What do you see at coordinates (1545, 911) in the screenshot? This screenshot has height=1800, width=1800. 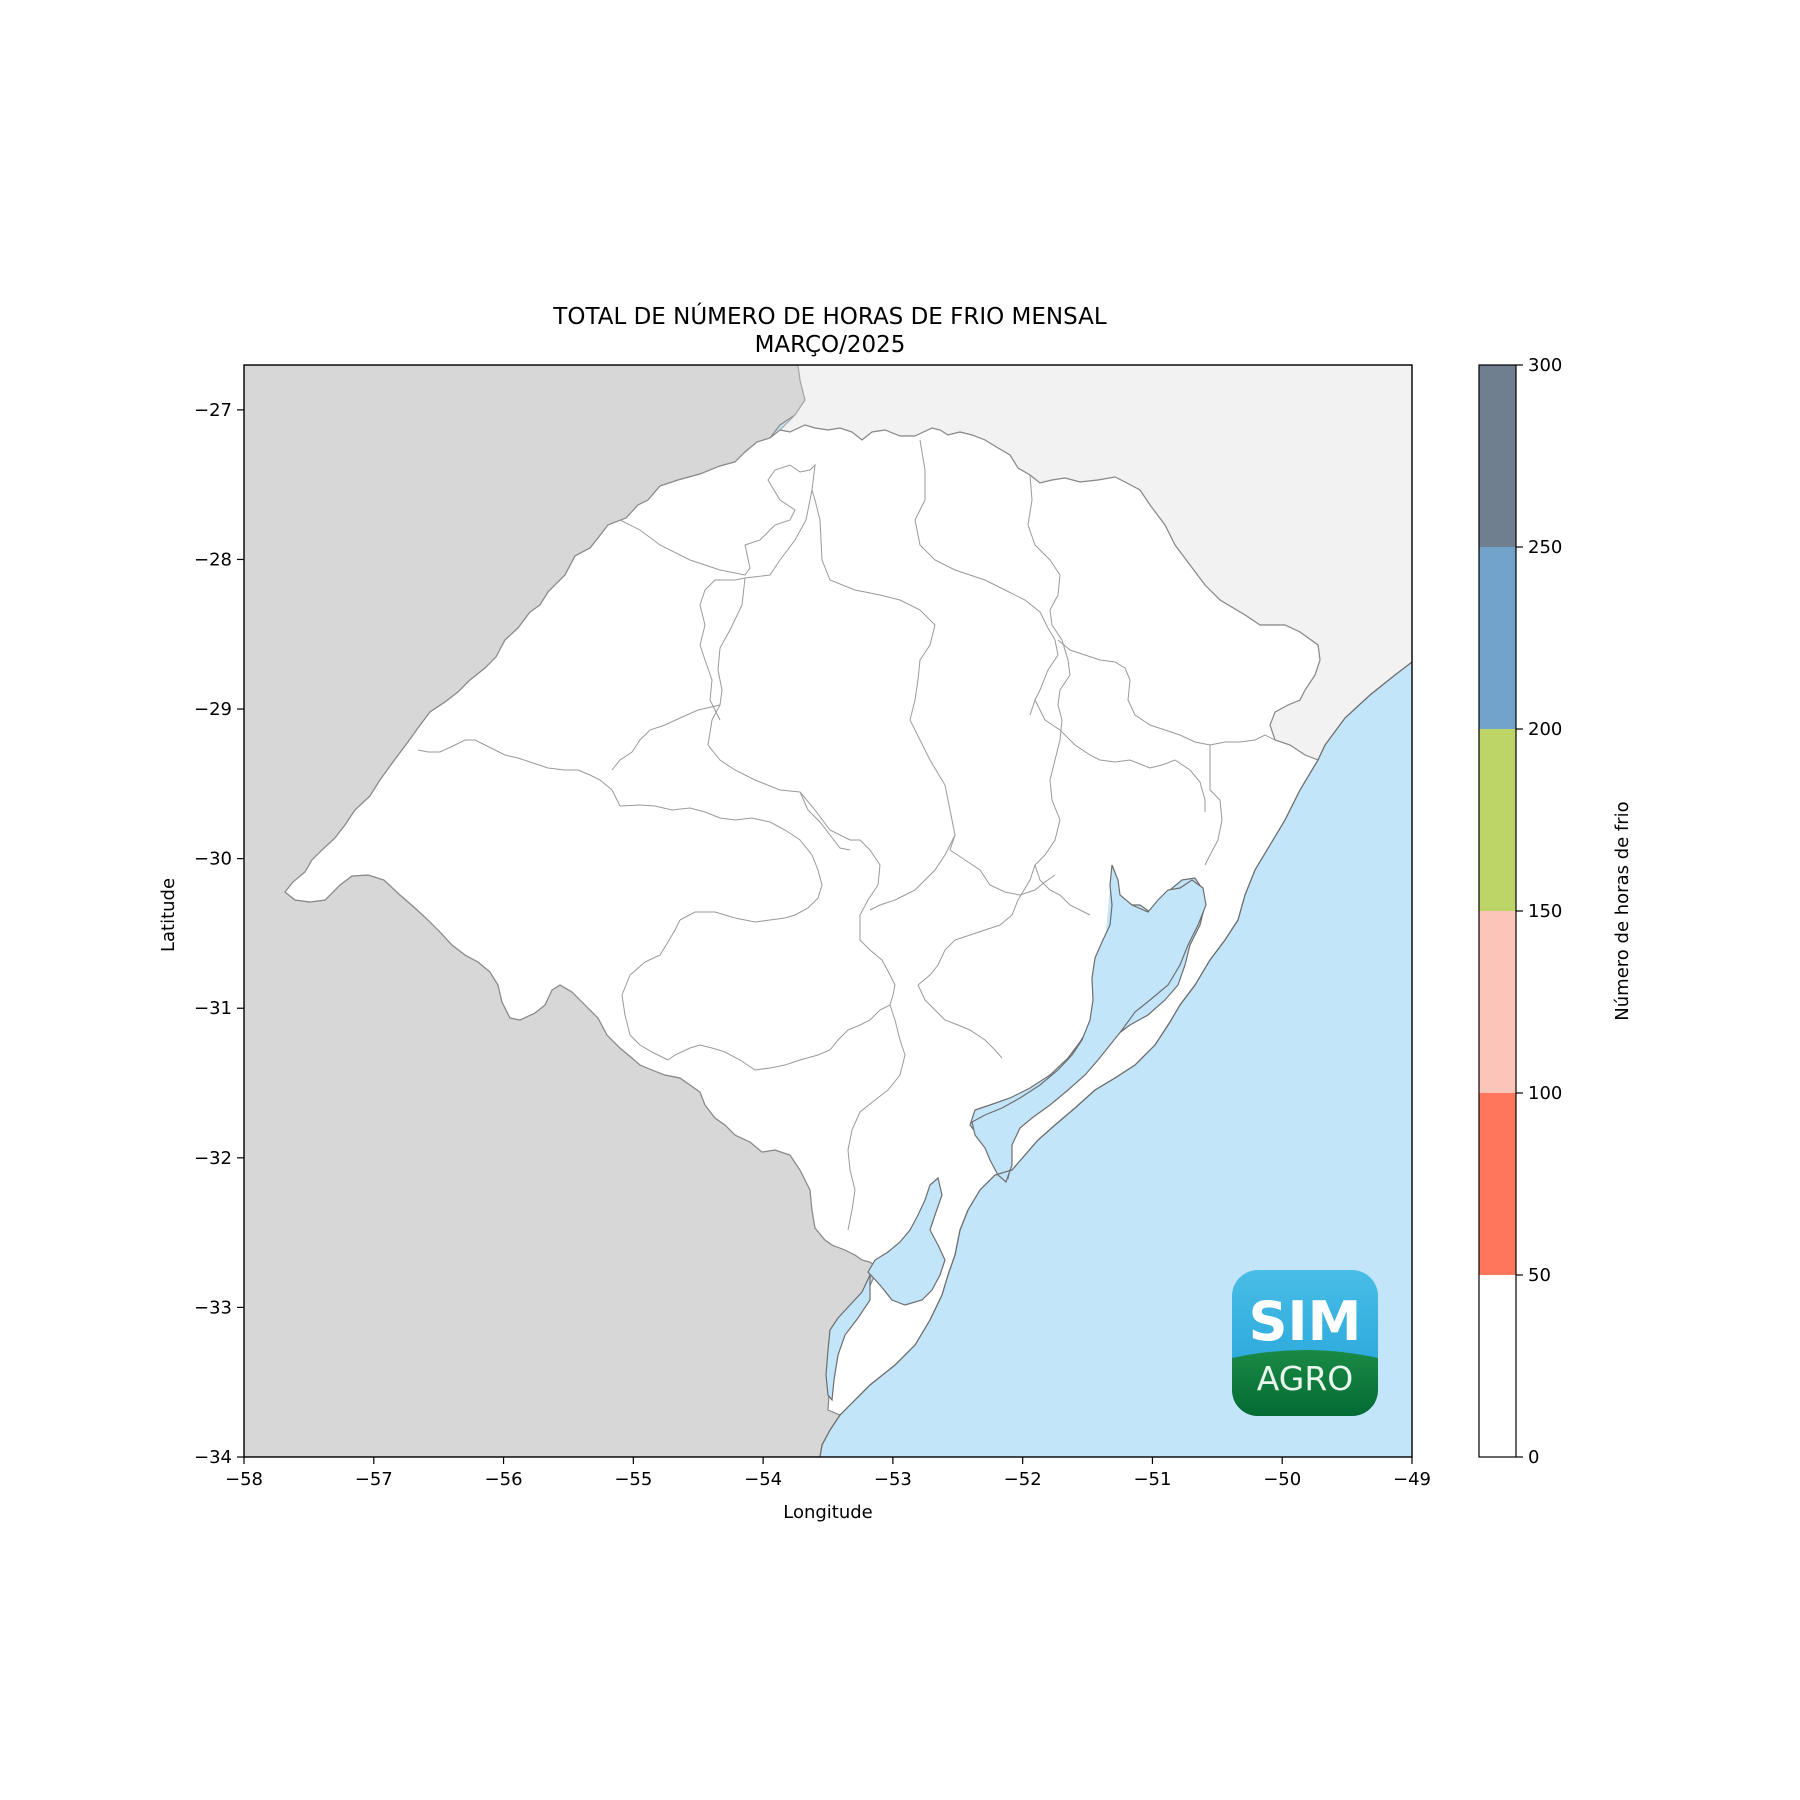 I see `colorbar-tick-label: 150` at bounding box center [1545, 911].